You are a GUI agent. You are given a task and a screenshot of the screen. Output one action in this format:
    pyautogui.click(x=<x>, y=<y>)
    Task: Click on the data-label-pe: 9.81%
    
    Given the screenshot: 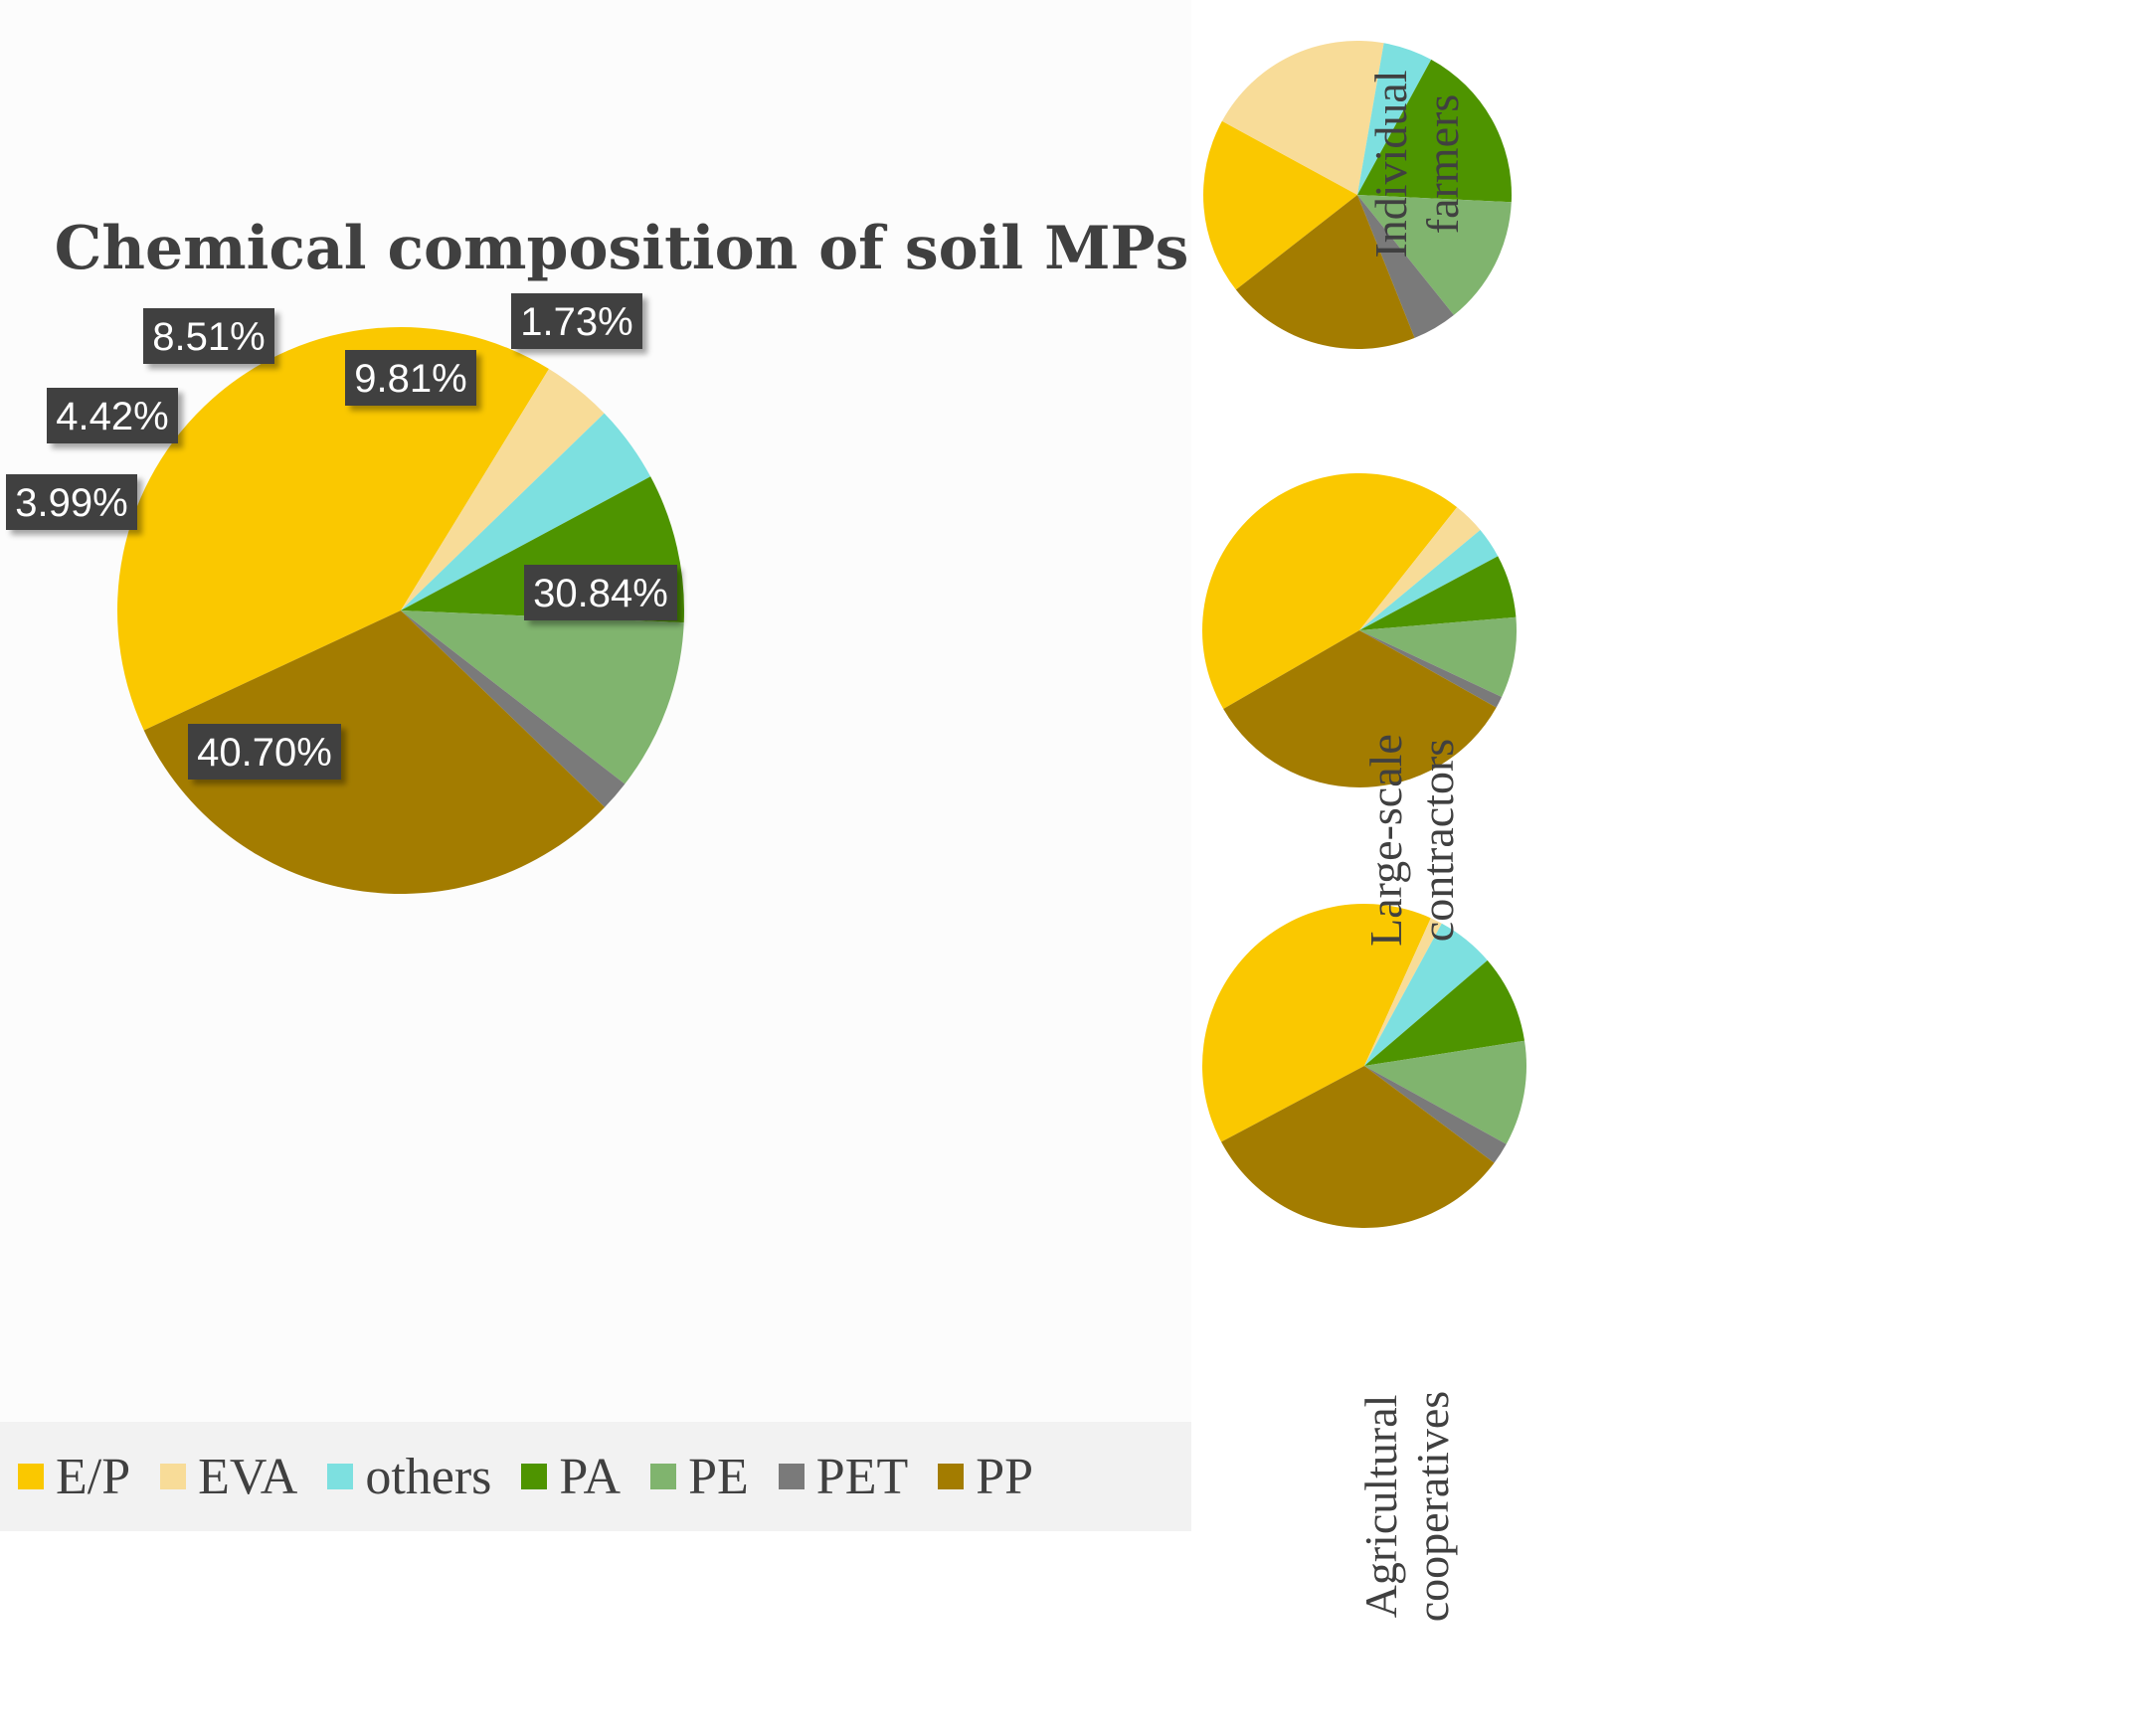 What is the action you would take?
    pyautogui.click(x=410, y=379)
    